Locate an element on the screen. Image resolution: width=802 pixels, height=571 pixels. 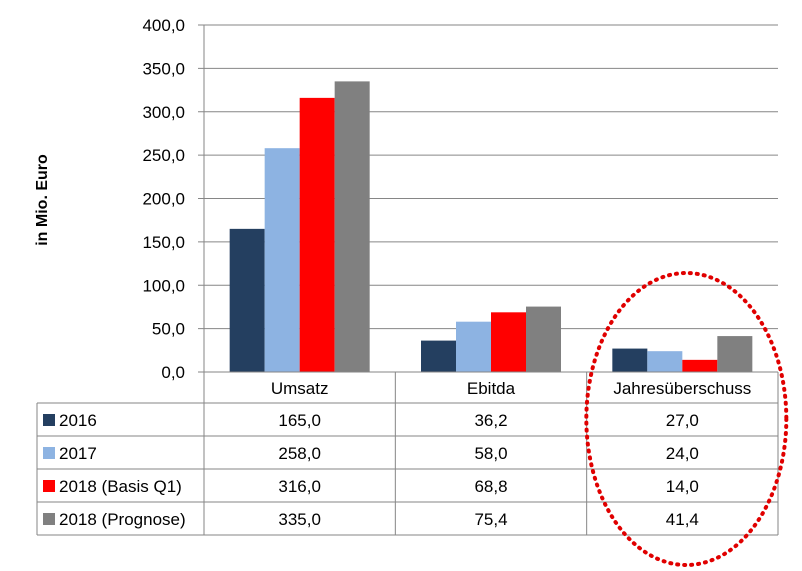
y-tick-label: 350,0 is located at coordinates (163, 68).